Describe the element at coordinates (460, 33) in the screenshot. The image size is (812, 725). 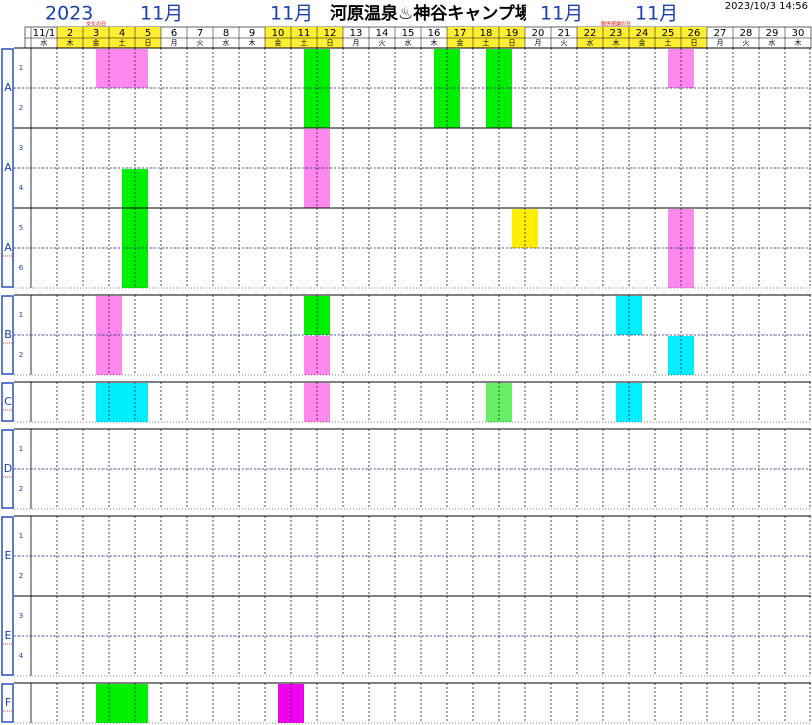
I see `date-label: 17` at that location.